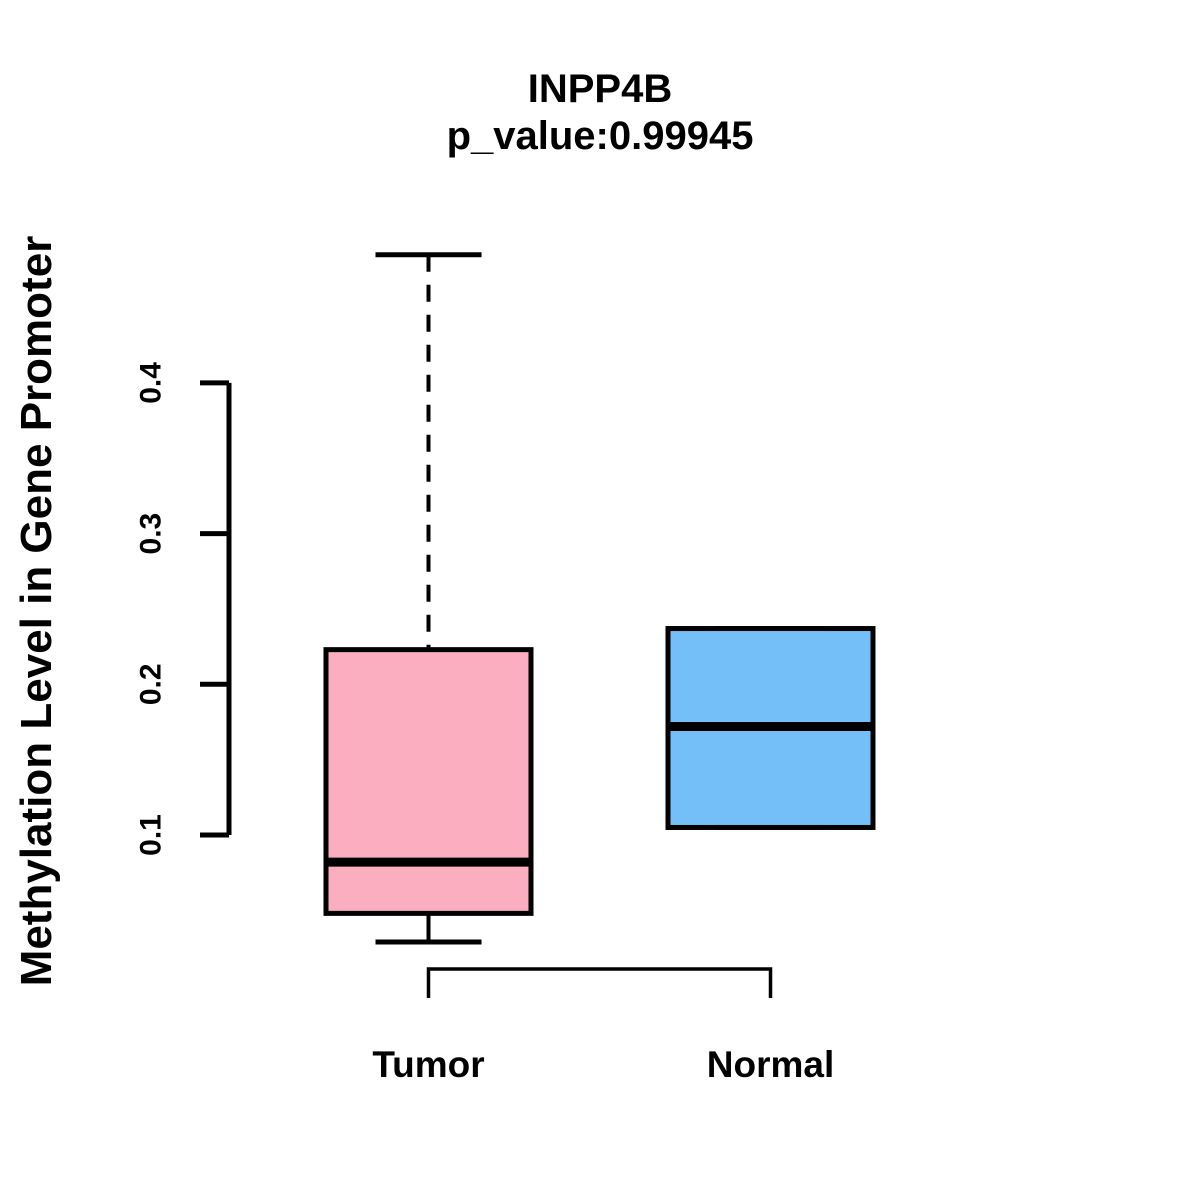 This screenshot has width=1200, height=1200. I want to click on chart-subtitle-pvalue: p_value:0.99945, so click(600, 136).